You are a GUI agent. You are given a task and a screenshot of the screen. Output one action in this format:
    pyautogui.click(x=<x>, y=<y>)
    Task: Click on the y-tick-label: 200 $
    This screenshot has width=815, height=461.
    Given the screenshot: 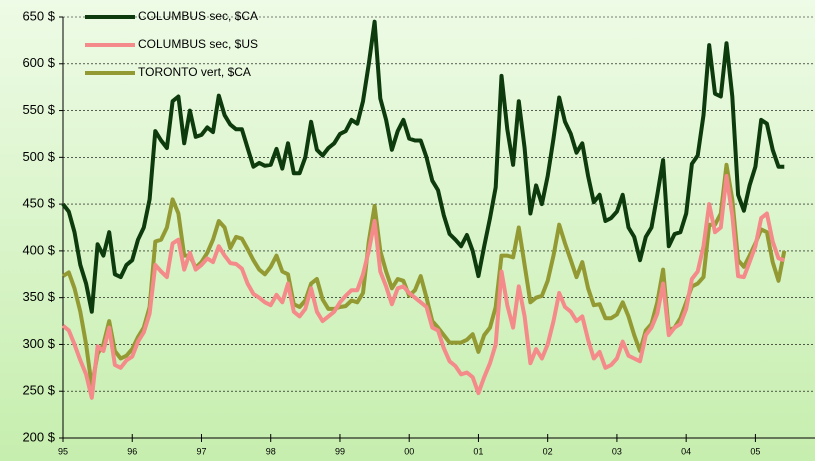 What is the action you would take?
    pyautogui.click(x=38, y=436)
    